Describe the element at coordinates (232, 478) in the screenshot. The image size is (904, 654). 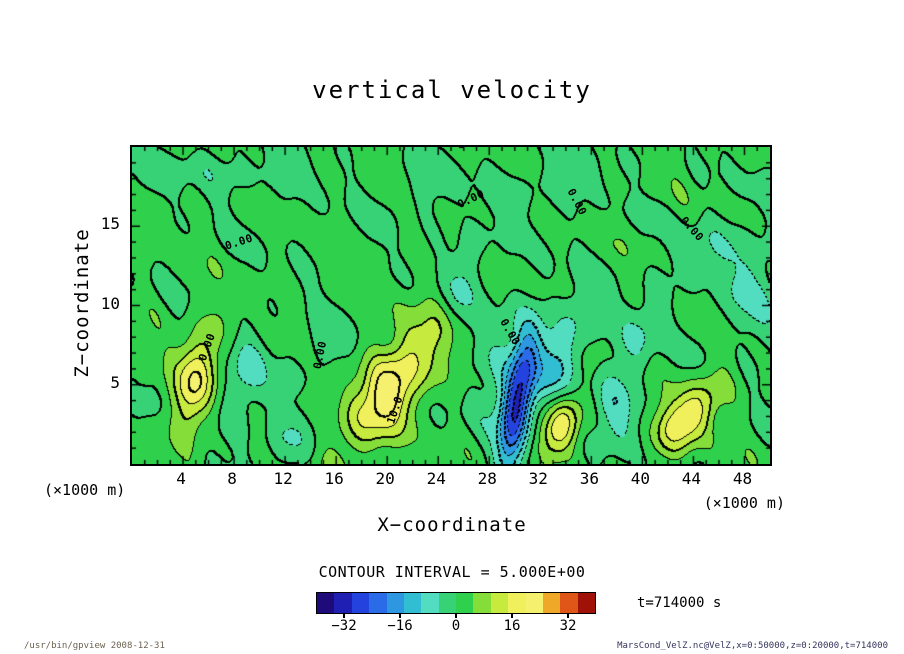
I see `x-tick-label: 8` at that location.